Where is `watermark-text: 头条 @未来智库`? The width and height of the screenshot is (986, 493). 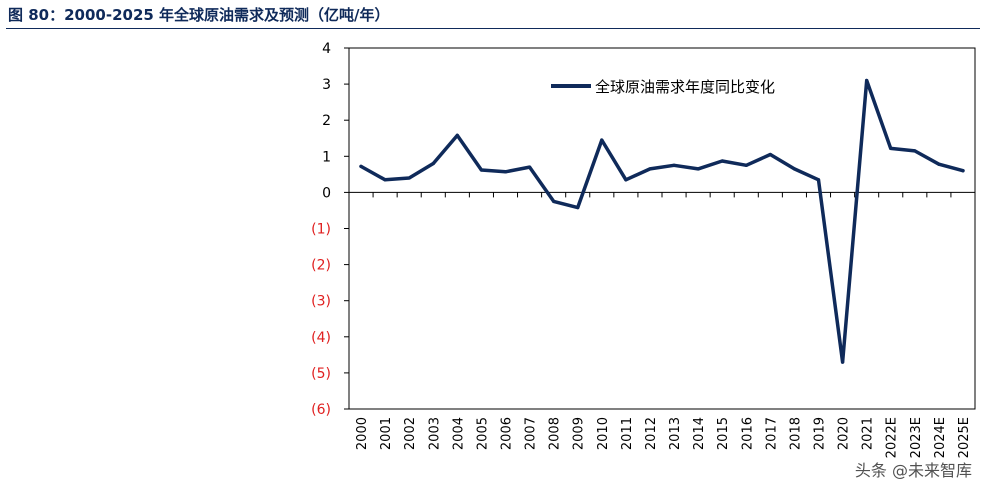 watermark-text: 头条 @未来智库 is located at coordinates (913, 470).